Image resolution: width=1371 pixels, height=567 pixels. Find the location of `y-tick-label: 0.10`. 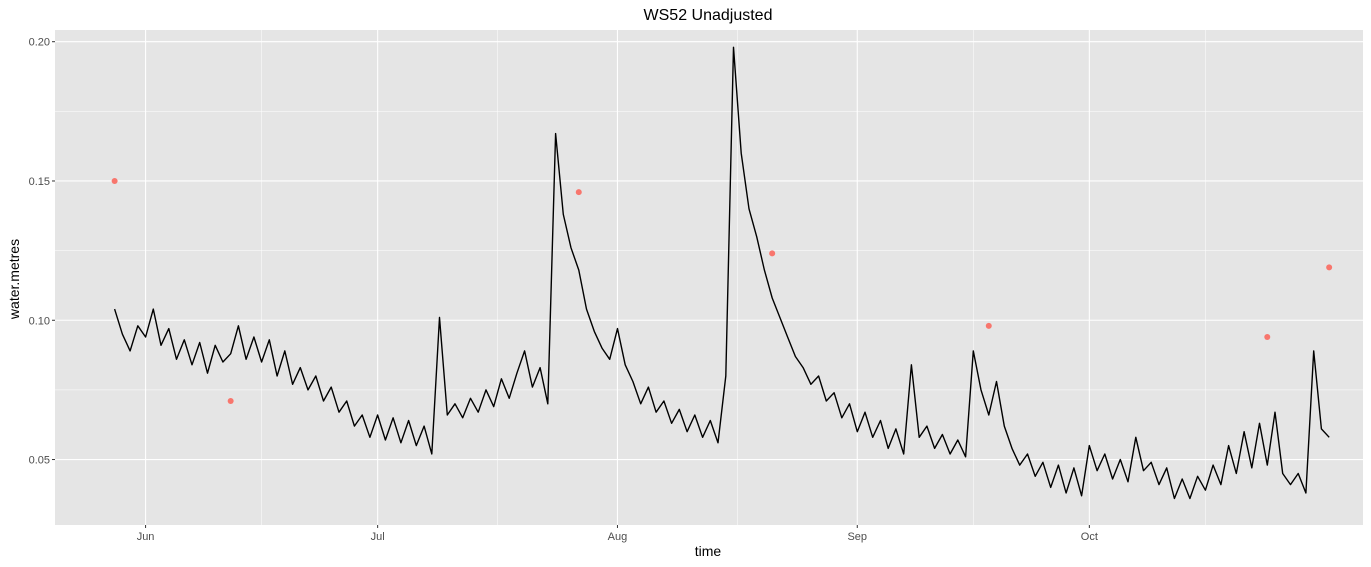

y-tick-label: 0.10 is located at coordinates (39, 321).